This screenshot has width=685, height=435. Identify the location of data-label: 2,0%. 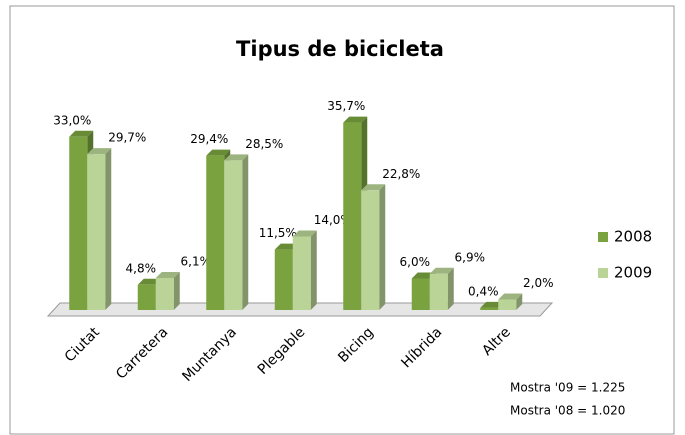
(538, 283).